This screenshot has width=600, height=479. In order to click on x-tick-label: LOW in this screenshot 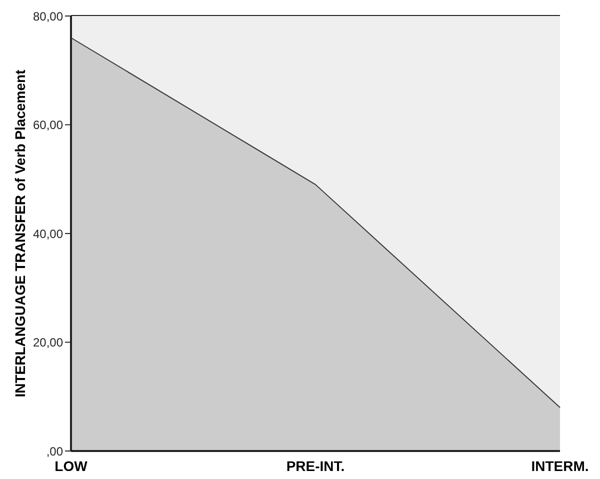, I will do `click(71, 466)`.